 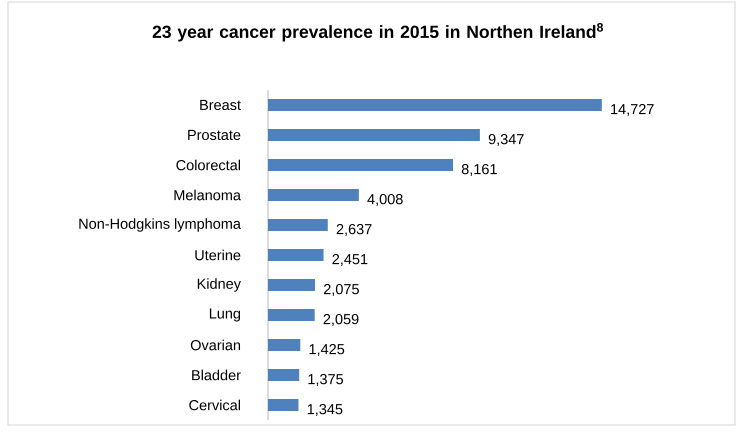 I want to click on data-label: 8,161, so click(x=479, y=170).